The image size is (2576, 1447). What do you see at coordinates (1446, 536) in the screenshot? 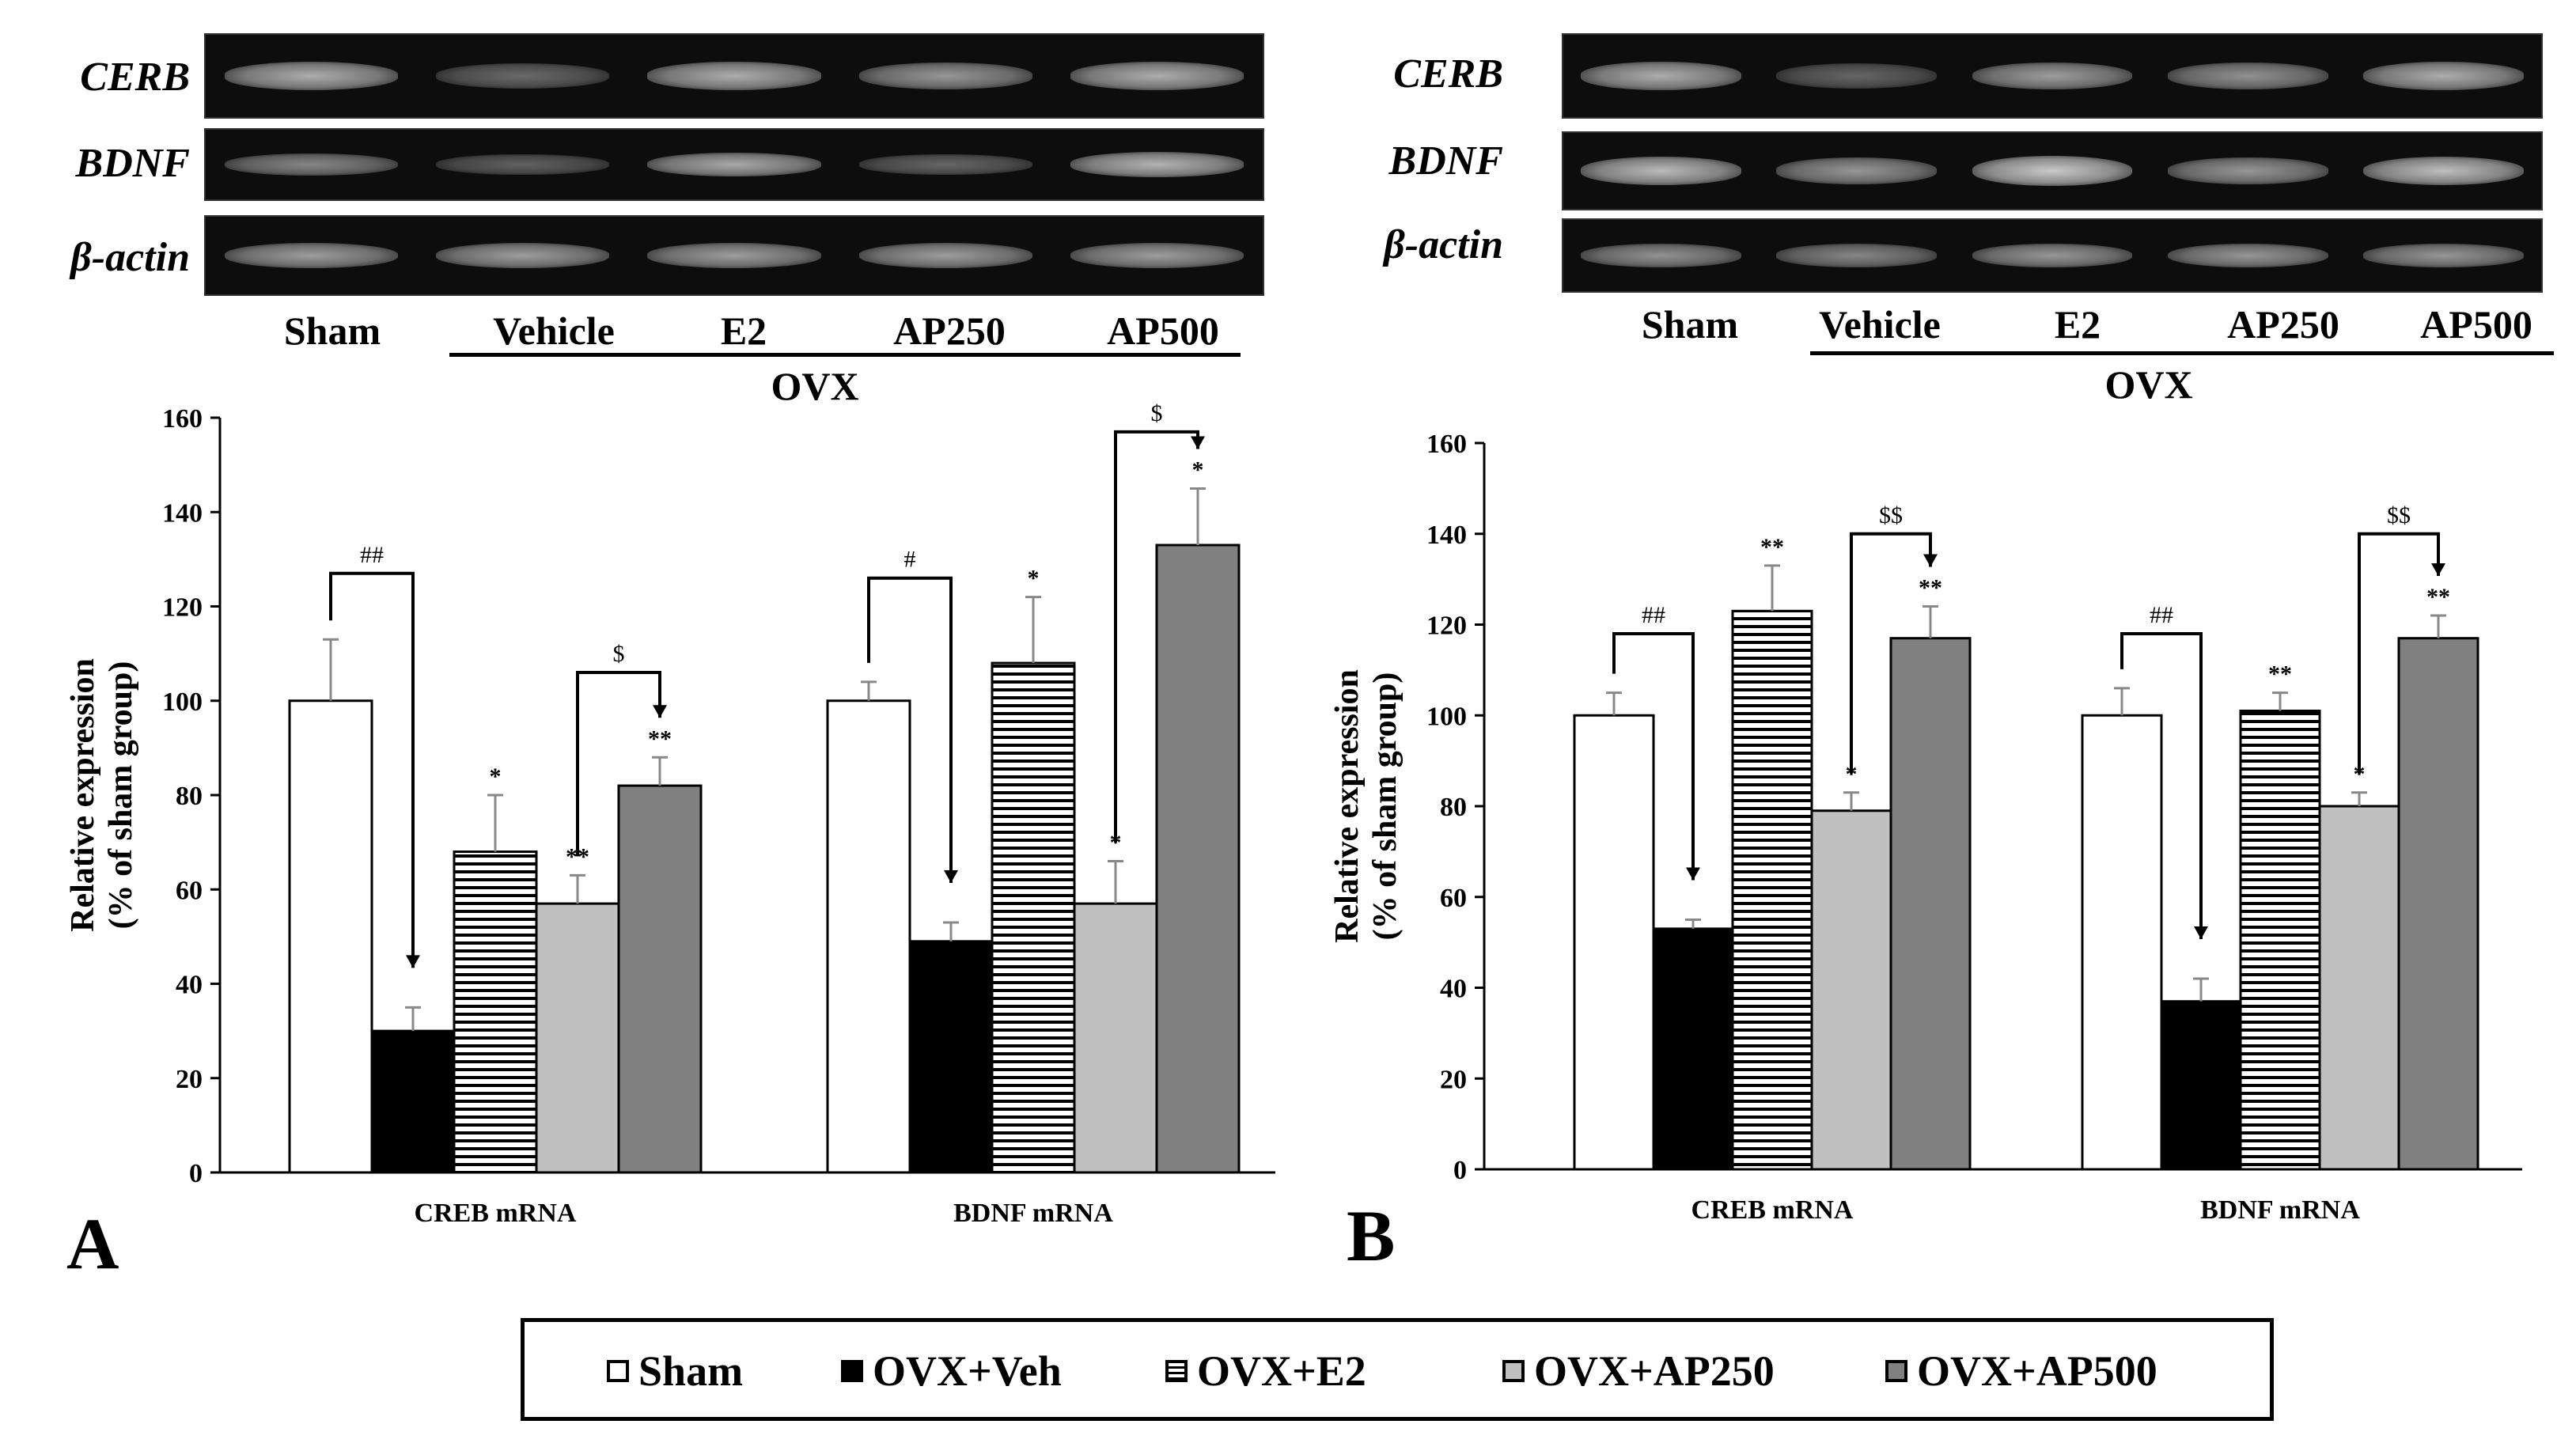
I see `chart-b-ytick-label-7: 140` at bounding box center [1446, 536].